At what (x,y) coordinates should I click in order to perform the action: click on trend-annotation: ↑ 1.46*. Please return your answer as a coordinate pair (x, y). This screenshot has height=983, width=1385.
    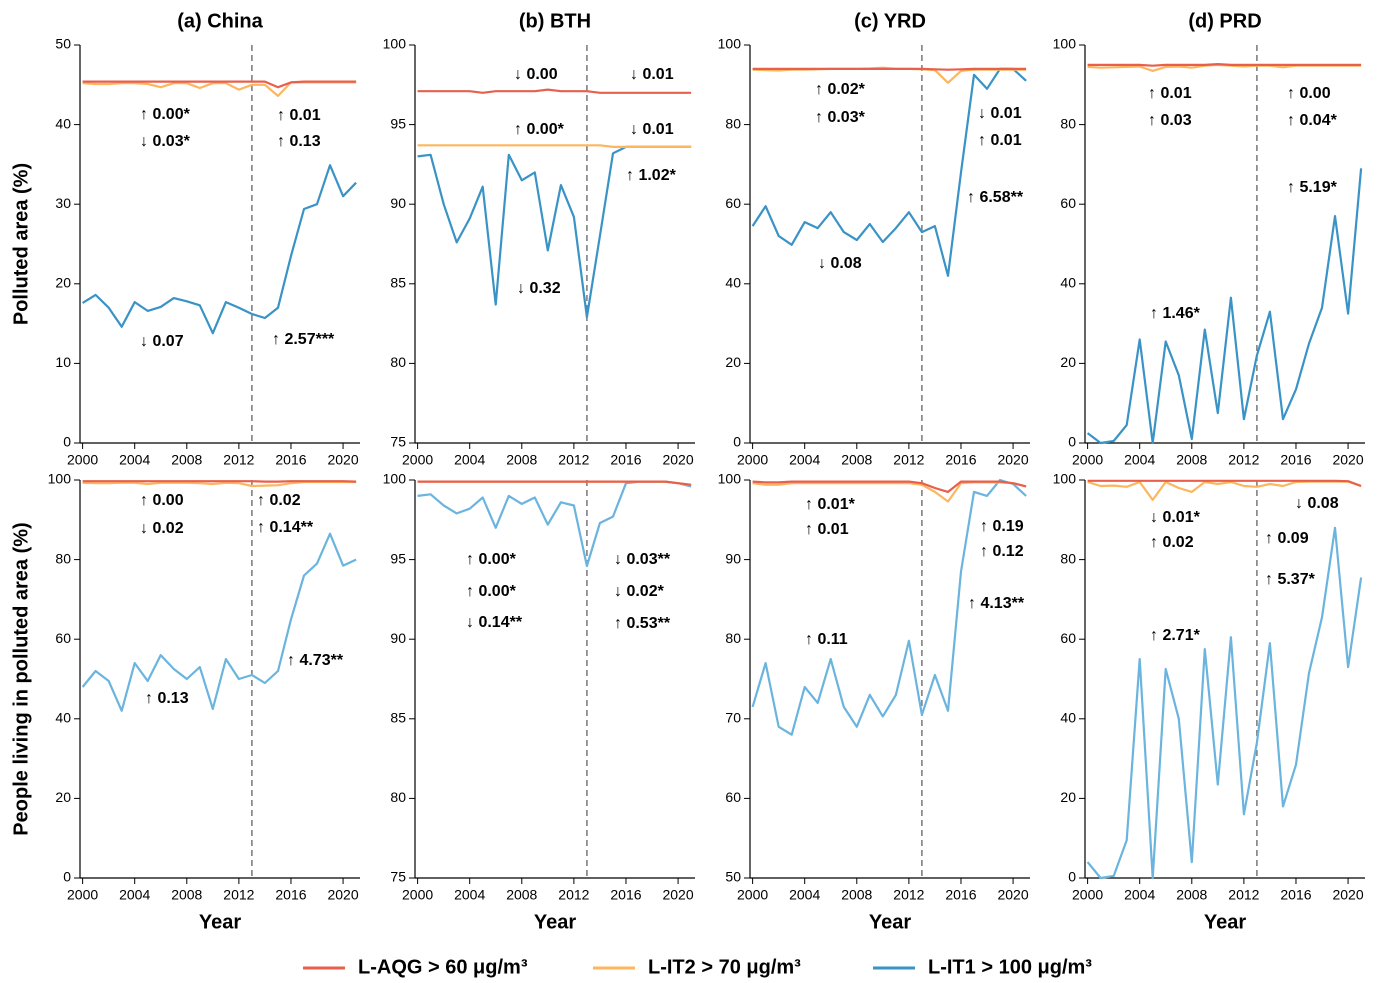
    Looking at the image, I should click on (1175, 313).